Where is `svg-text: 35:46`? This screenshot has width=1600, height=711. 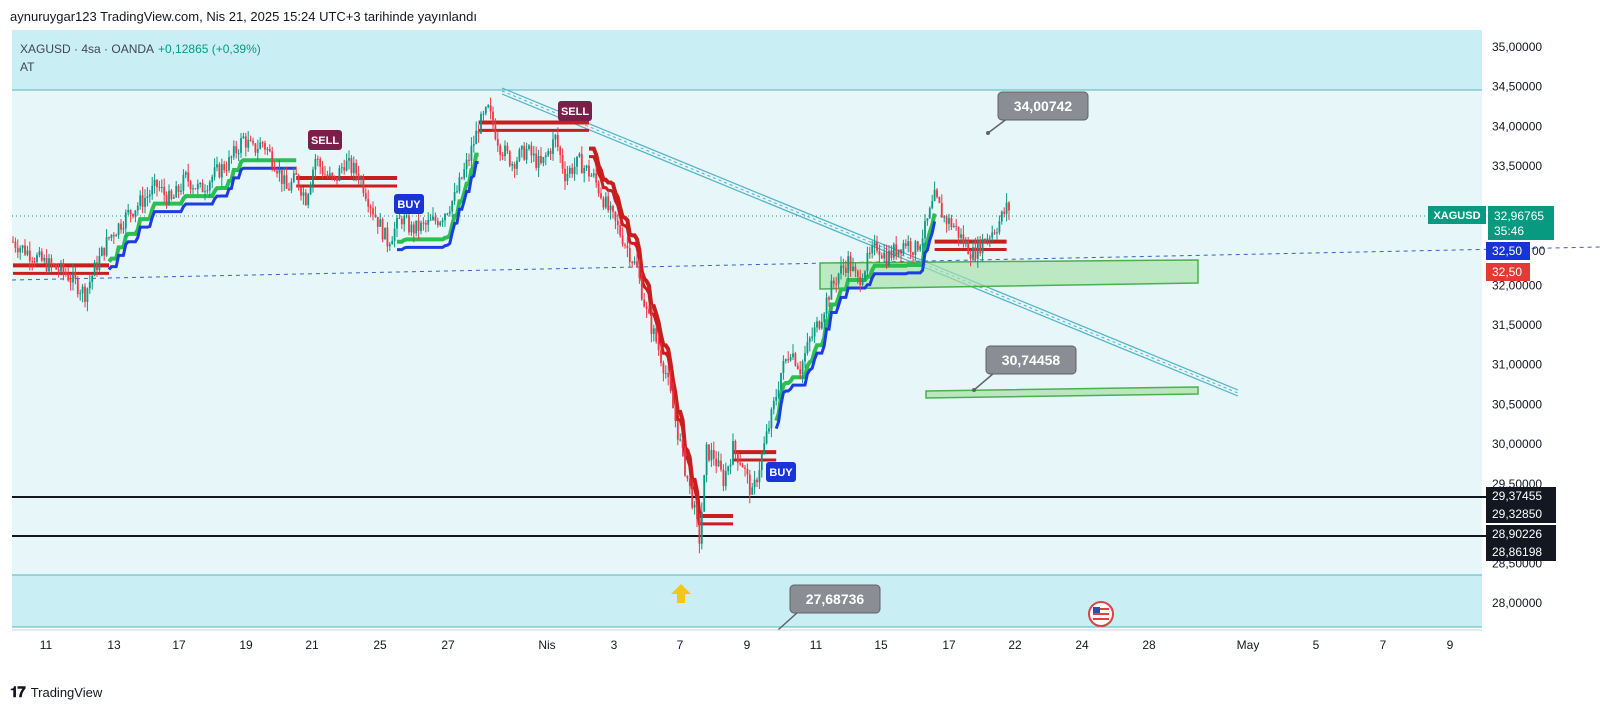 svg-text: 35:46 is located at coordinates (1509, 231).